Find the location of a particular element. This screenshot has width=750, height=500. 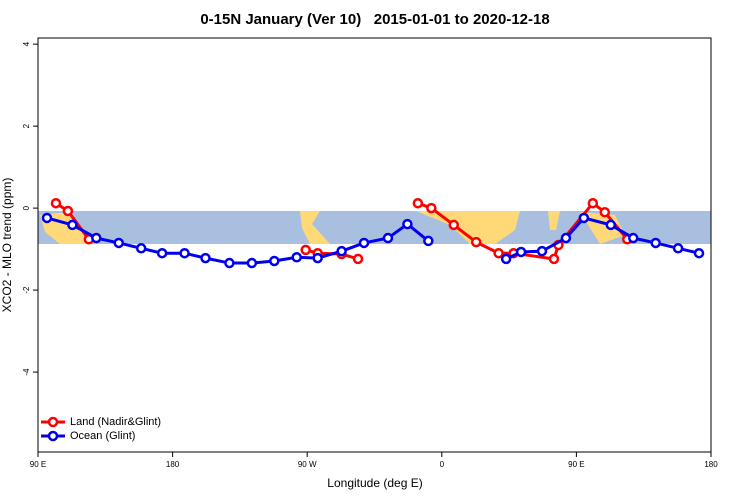

x-axis-label: Longitude (deg E) is located at coordinates (374, 483).